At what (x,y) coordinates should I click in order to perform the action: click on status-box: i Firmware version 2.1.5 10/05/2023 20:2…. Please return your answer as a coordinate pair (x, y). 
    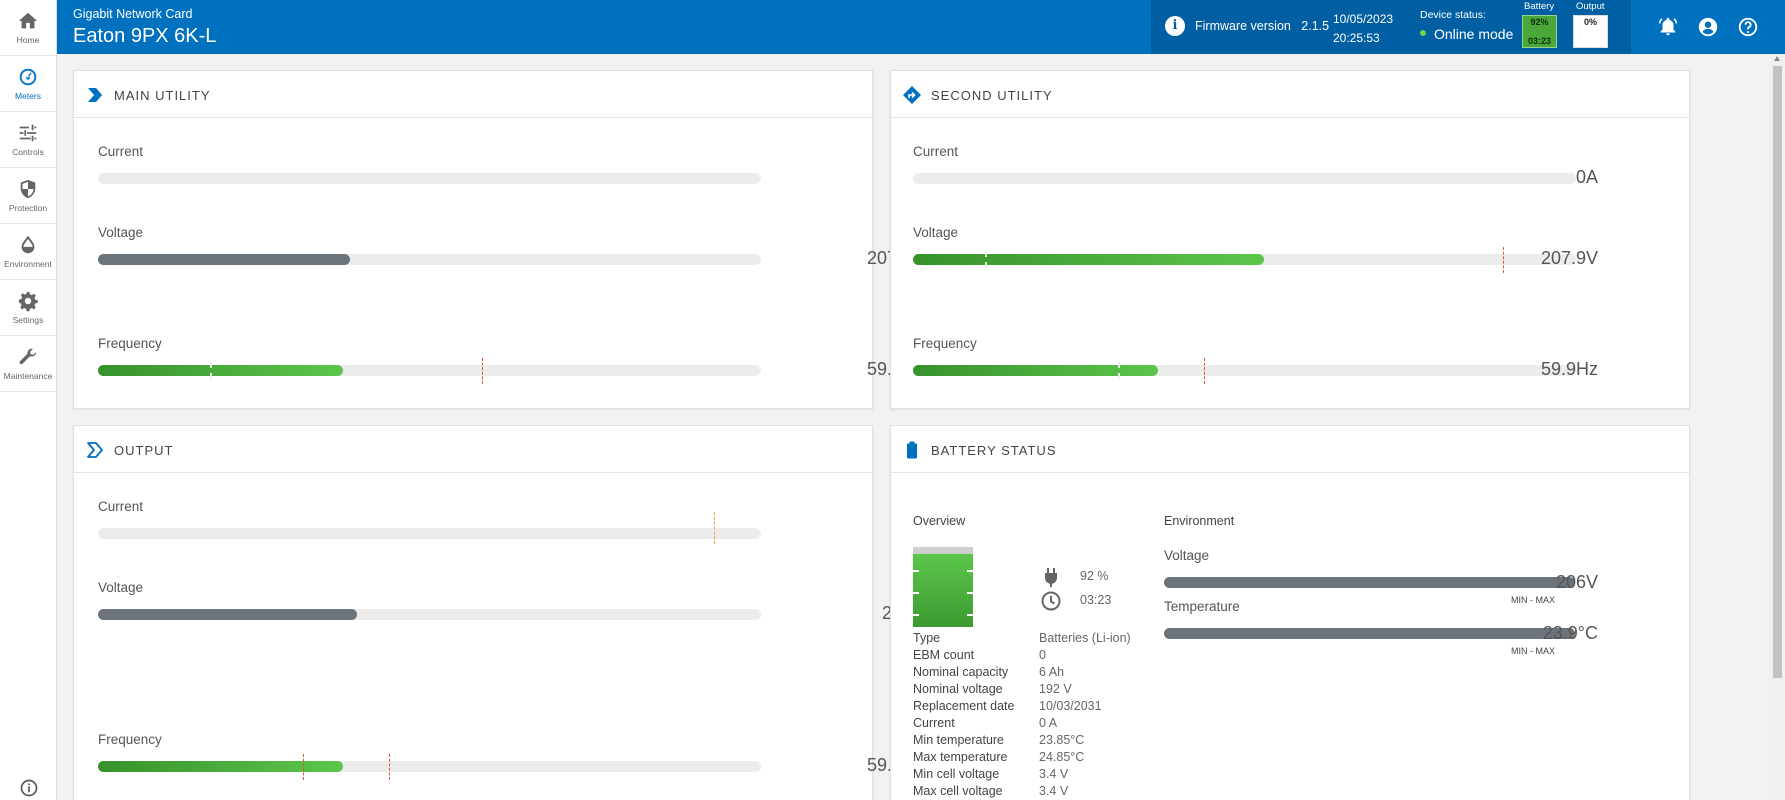
    Looking at the image, I should click on (1391, 27).